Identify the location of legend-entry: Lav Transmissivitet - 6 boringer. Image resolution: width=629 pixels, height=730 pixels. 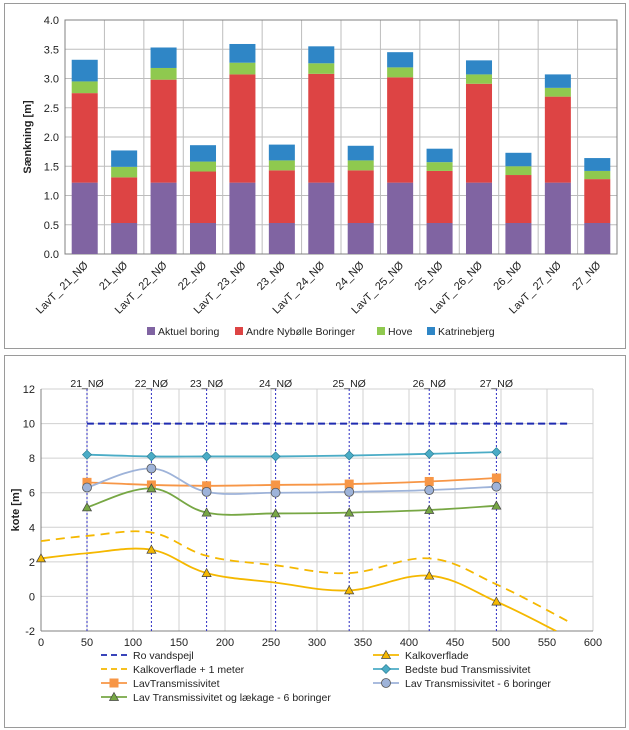
(462, 684).